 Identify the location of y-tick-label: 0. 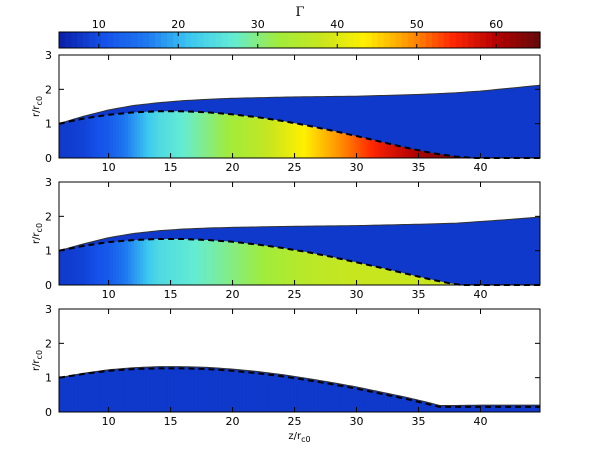
(48, 158).